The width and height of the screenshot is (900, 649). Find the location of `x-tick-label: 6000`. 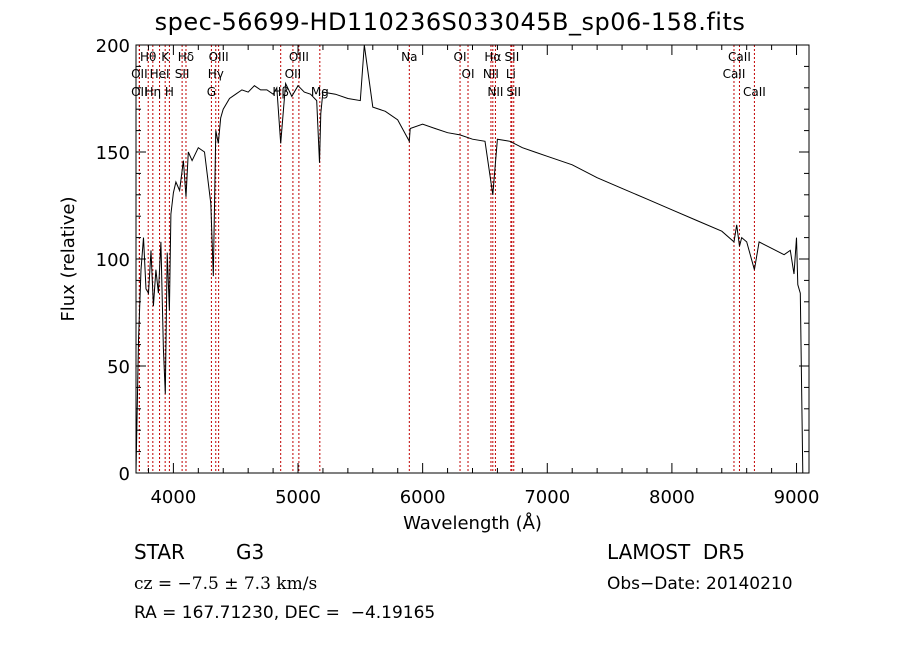

x-tick-label: 6000 is located at coordinates (423, 497).